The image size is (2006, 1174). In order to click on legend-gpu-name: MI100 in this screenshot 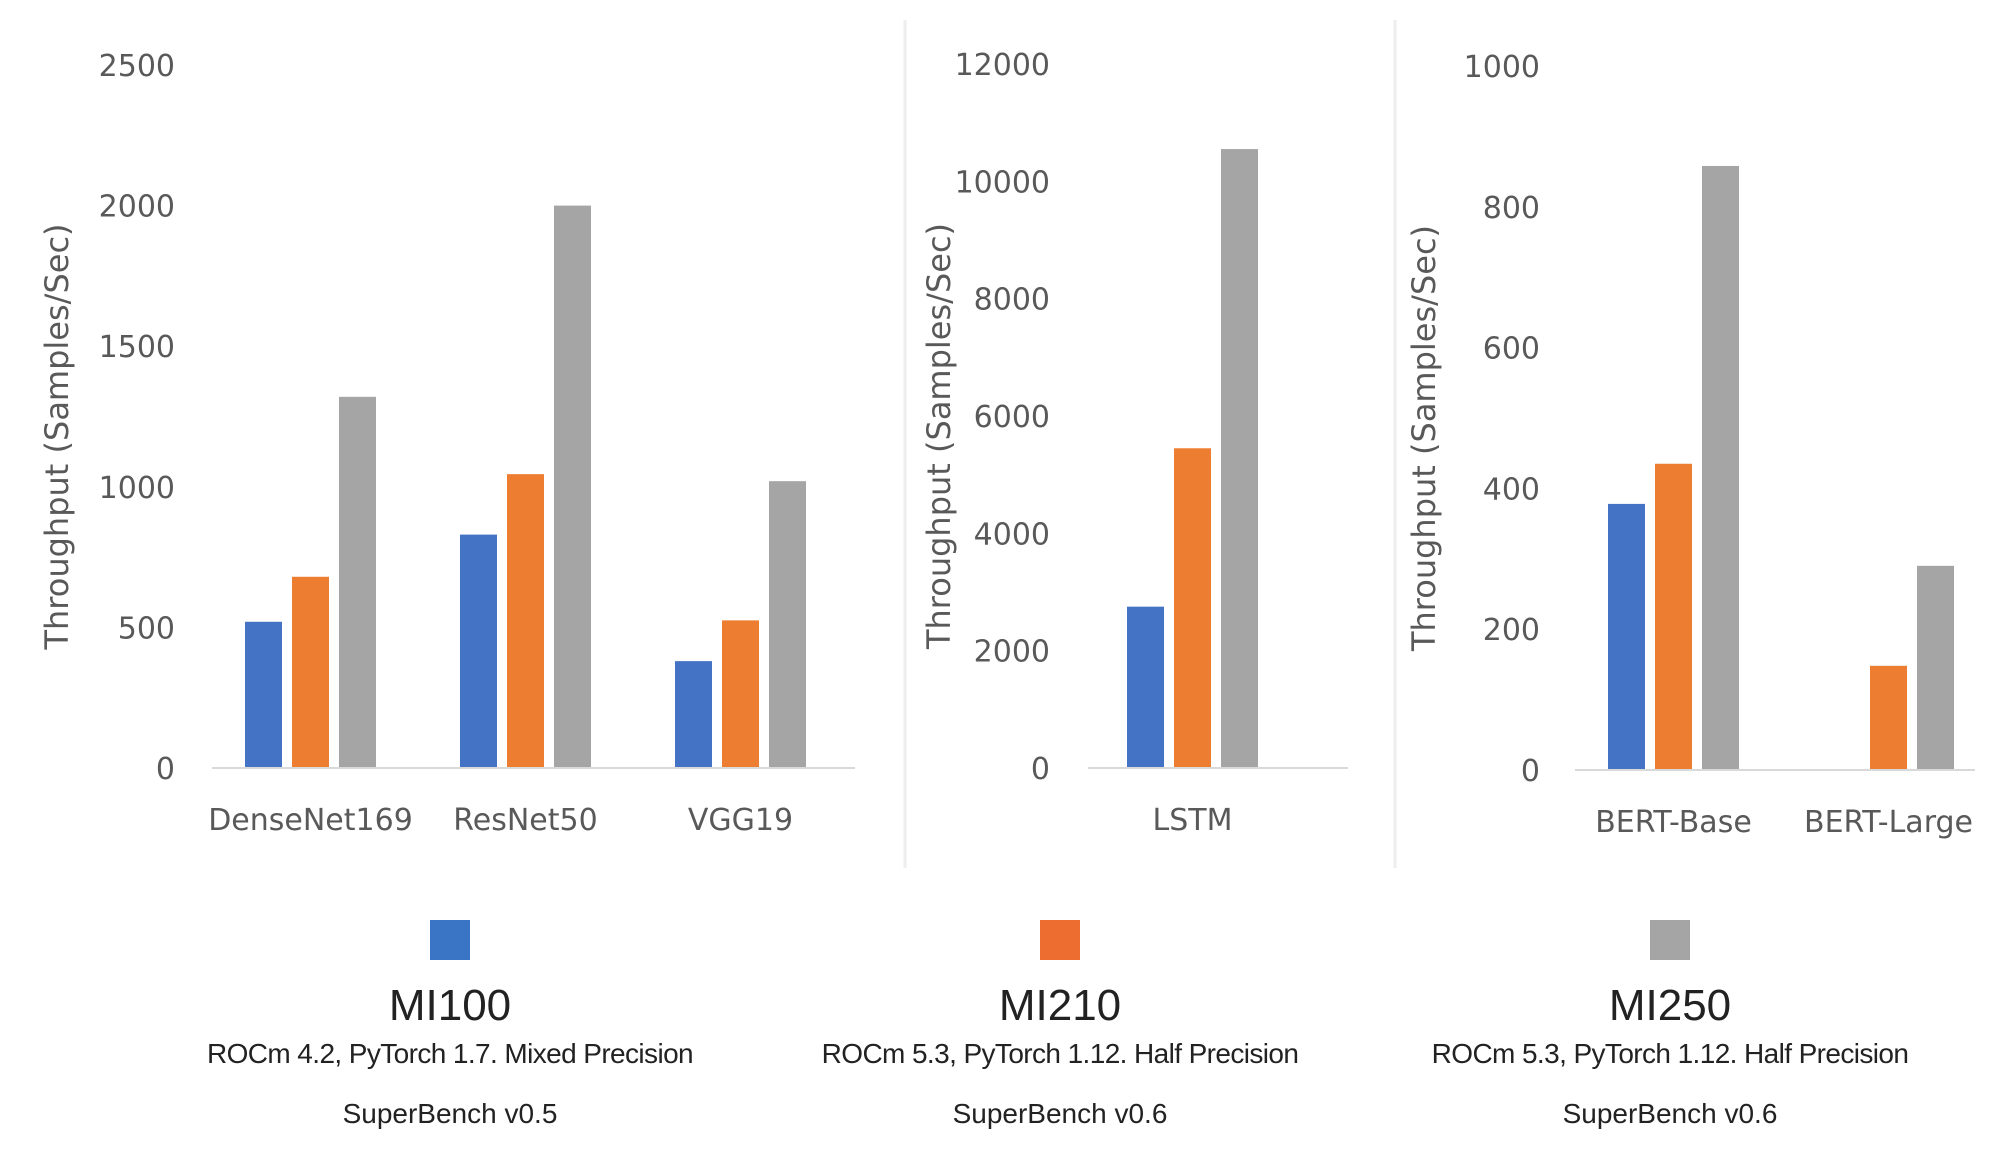, I will do `click(450, 1005)`.